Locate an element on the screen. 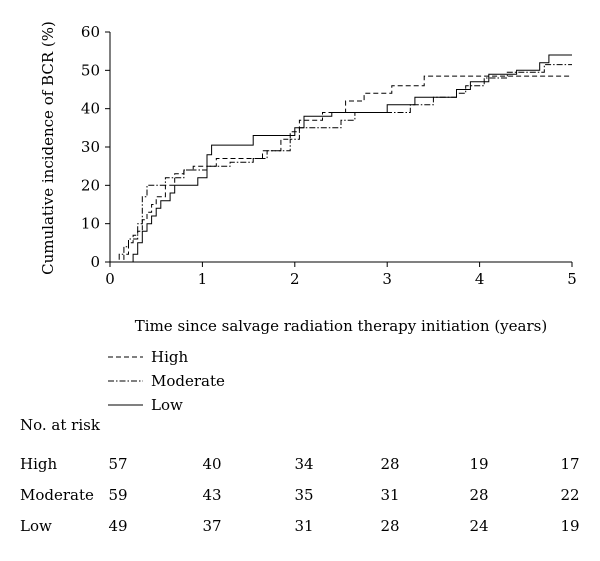 The width and height of the screenshot is (600, 561). legend-label-low: Low is located at coordinates (167, 405).